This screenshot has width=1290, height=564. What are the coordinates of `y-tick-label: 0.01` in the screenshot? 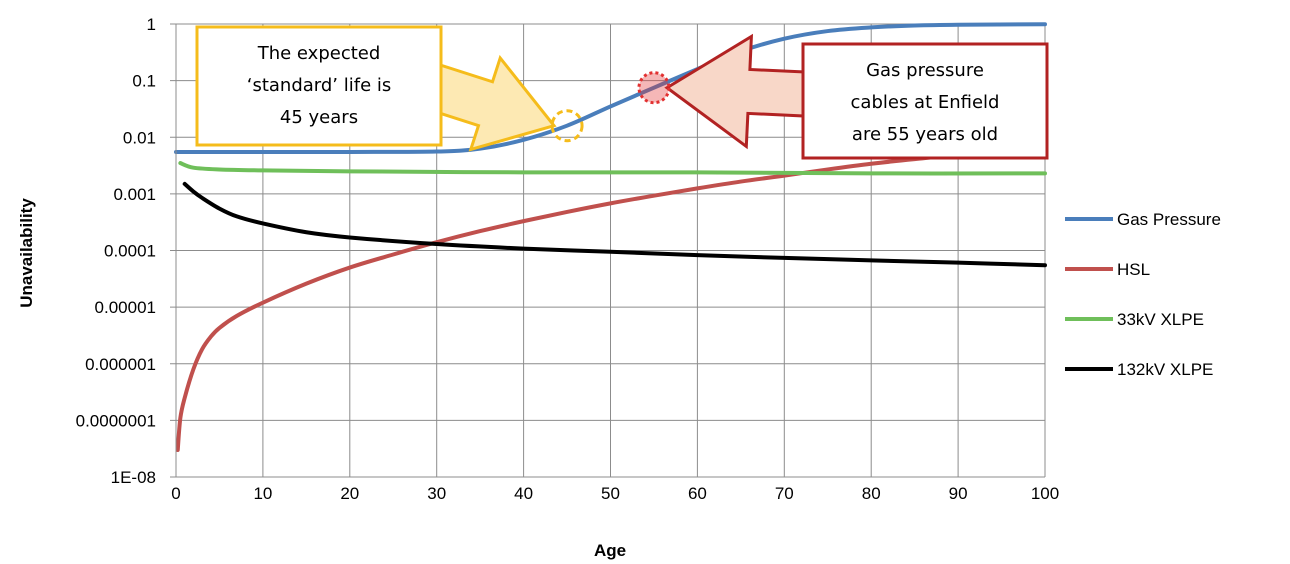 It's located at (139, 137).